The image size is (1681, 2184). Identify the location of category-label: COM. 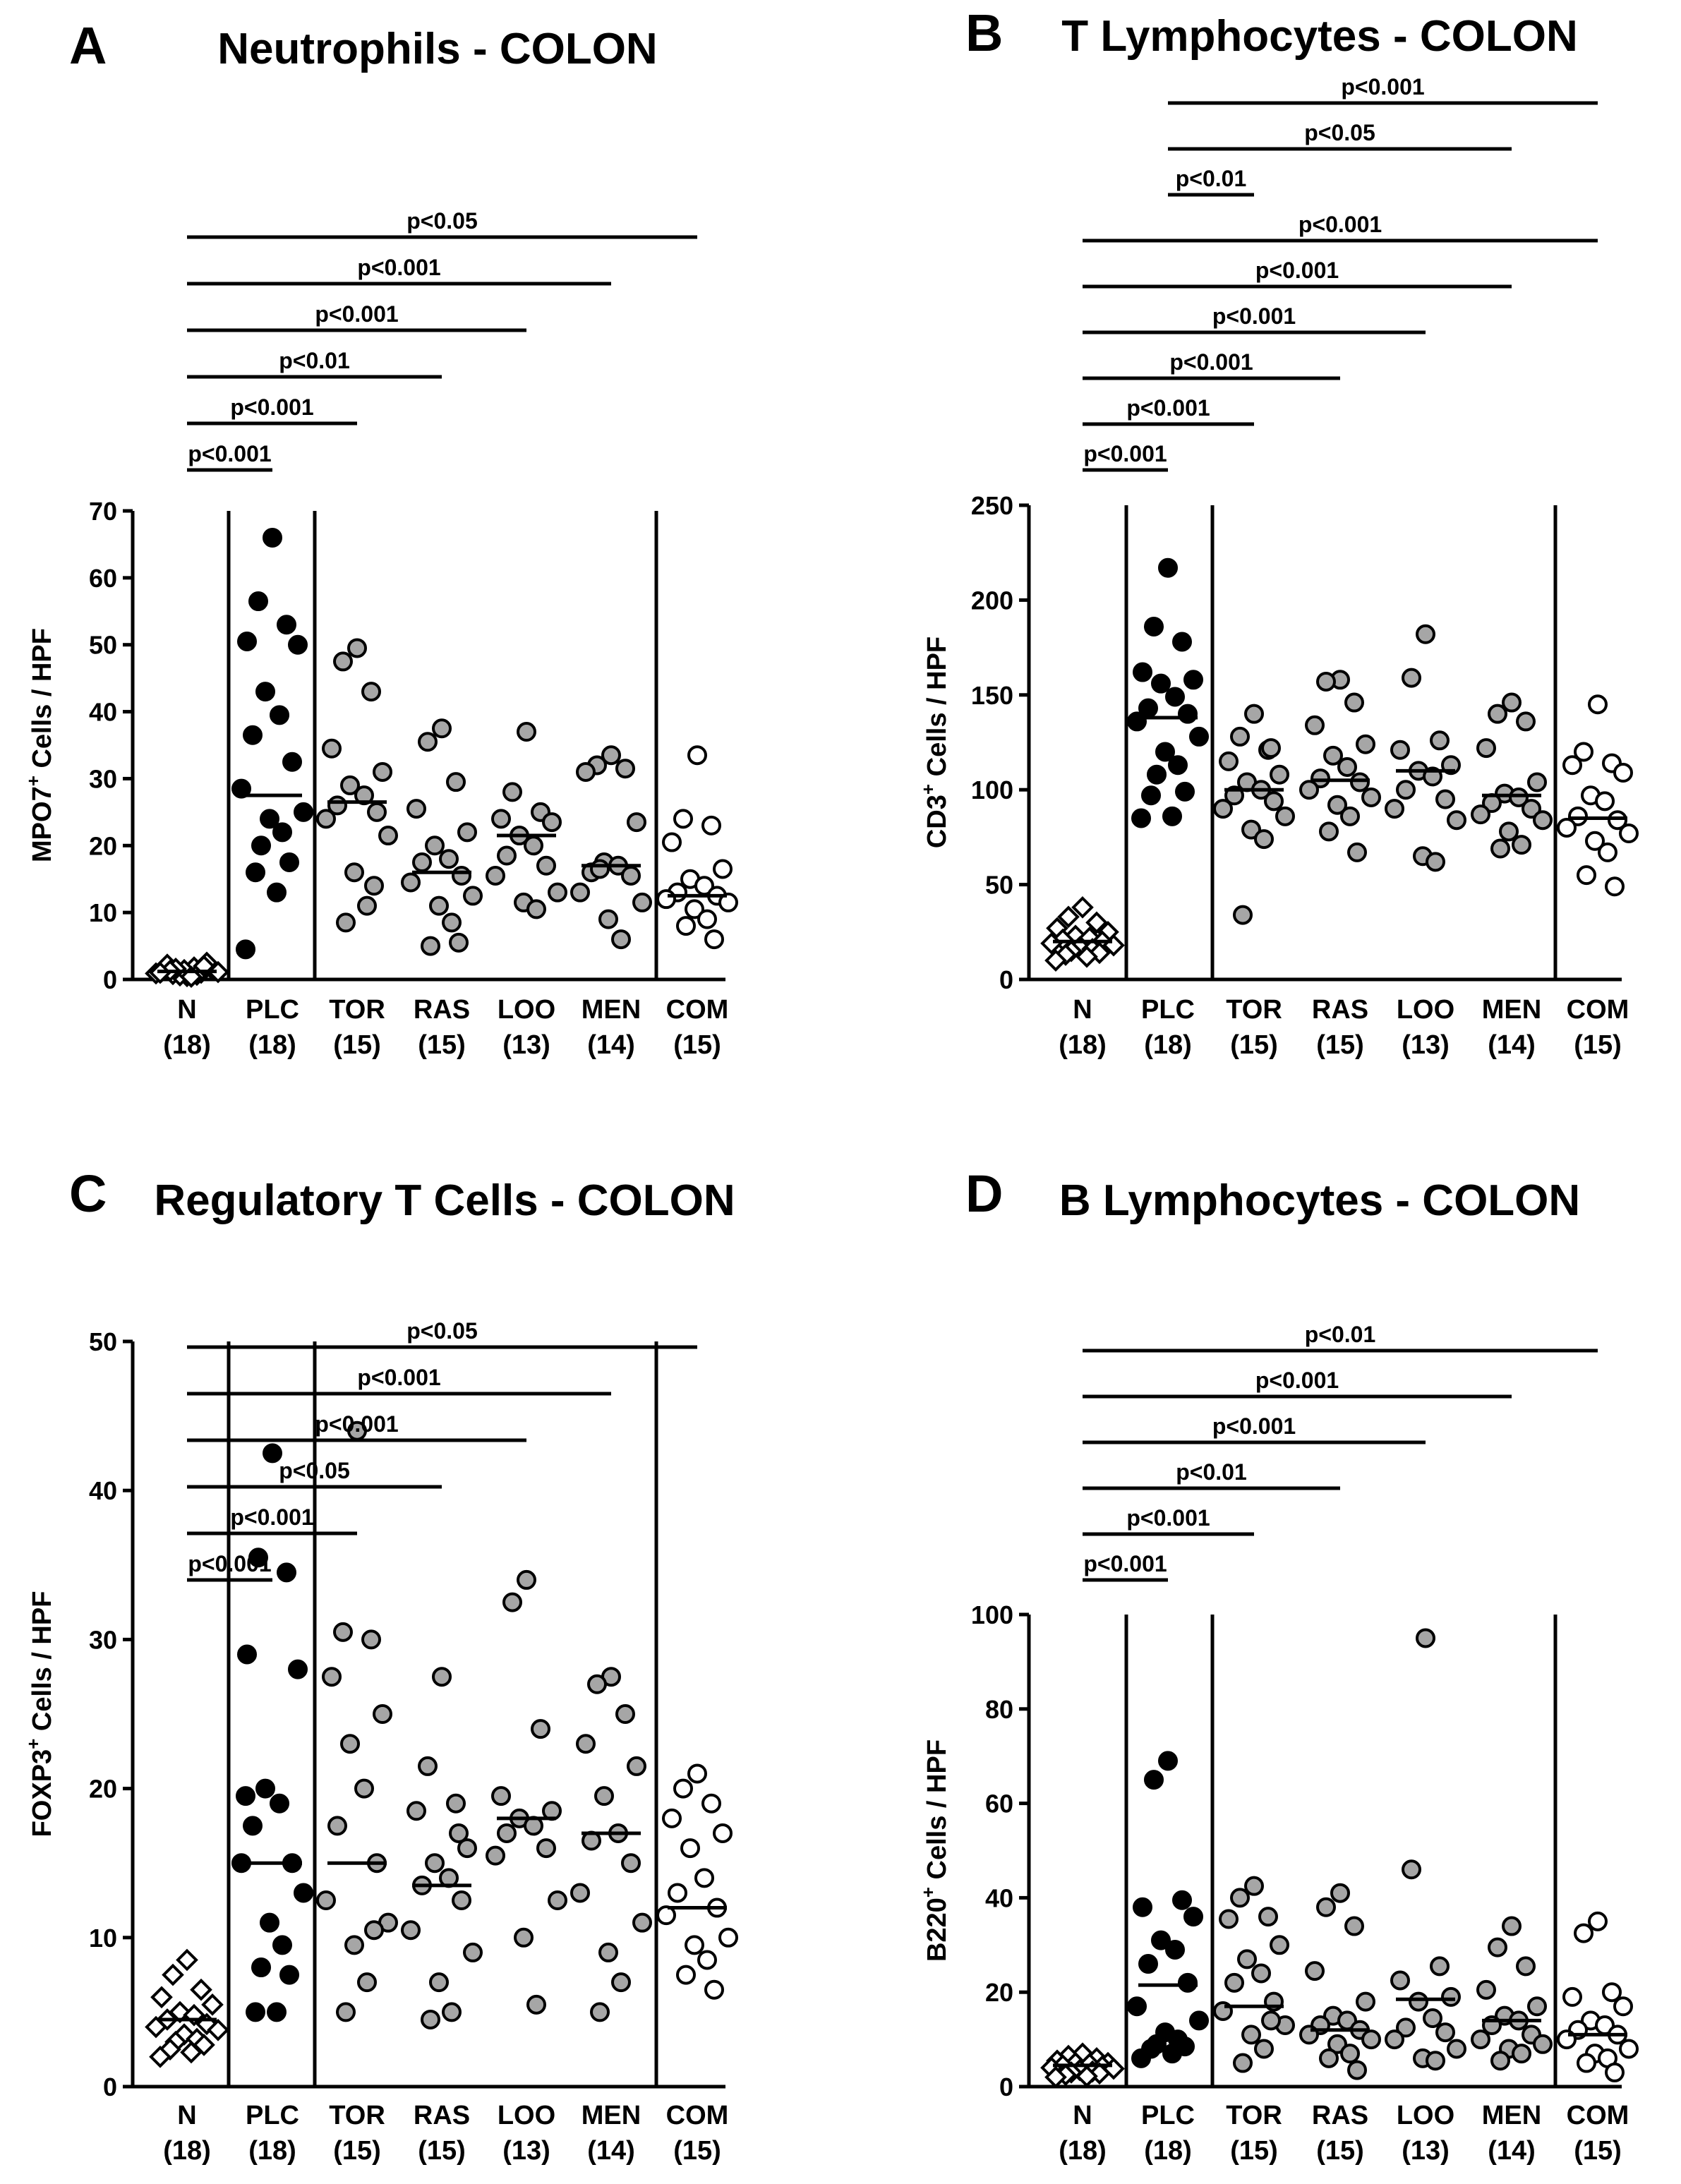
(697, 2115).